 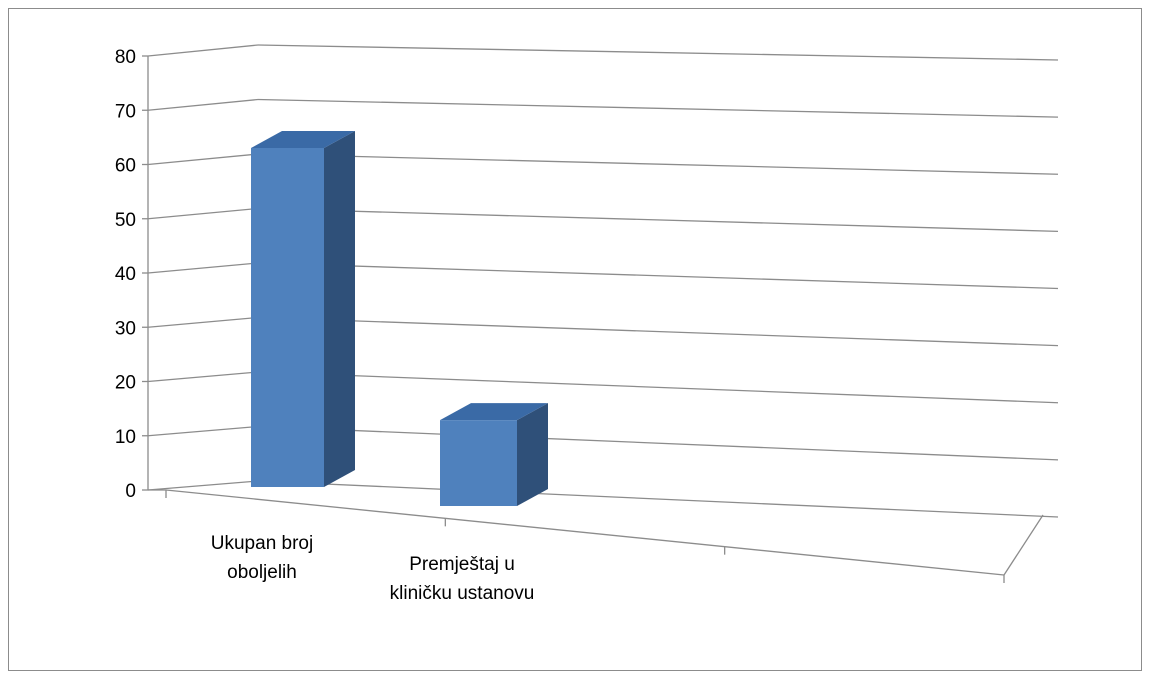 I want to click on x-tick-label-0-line-1: oboljelih, so click(x=262, y=572).